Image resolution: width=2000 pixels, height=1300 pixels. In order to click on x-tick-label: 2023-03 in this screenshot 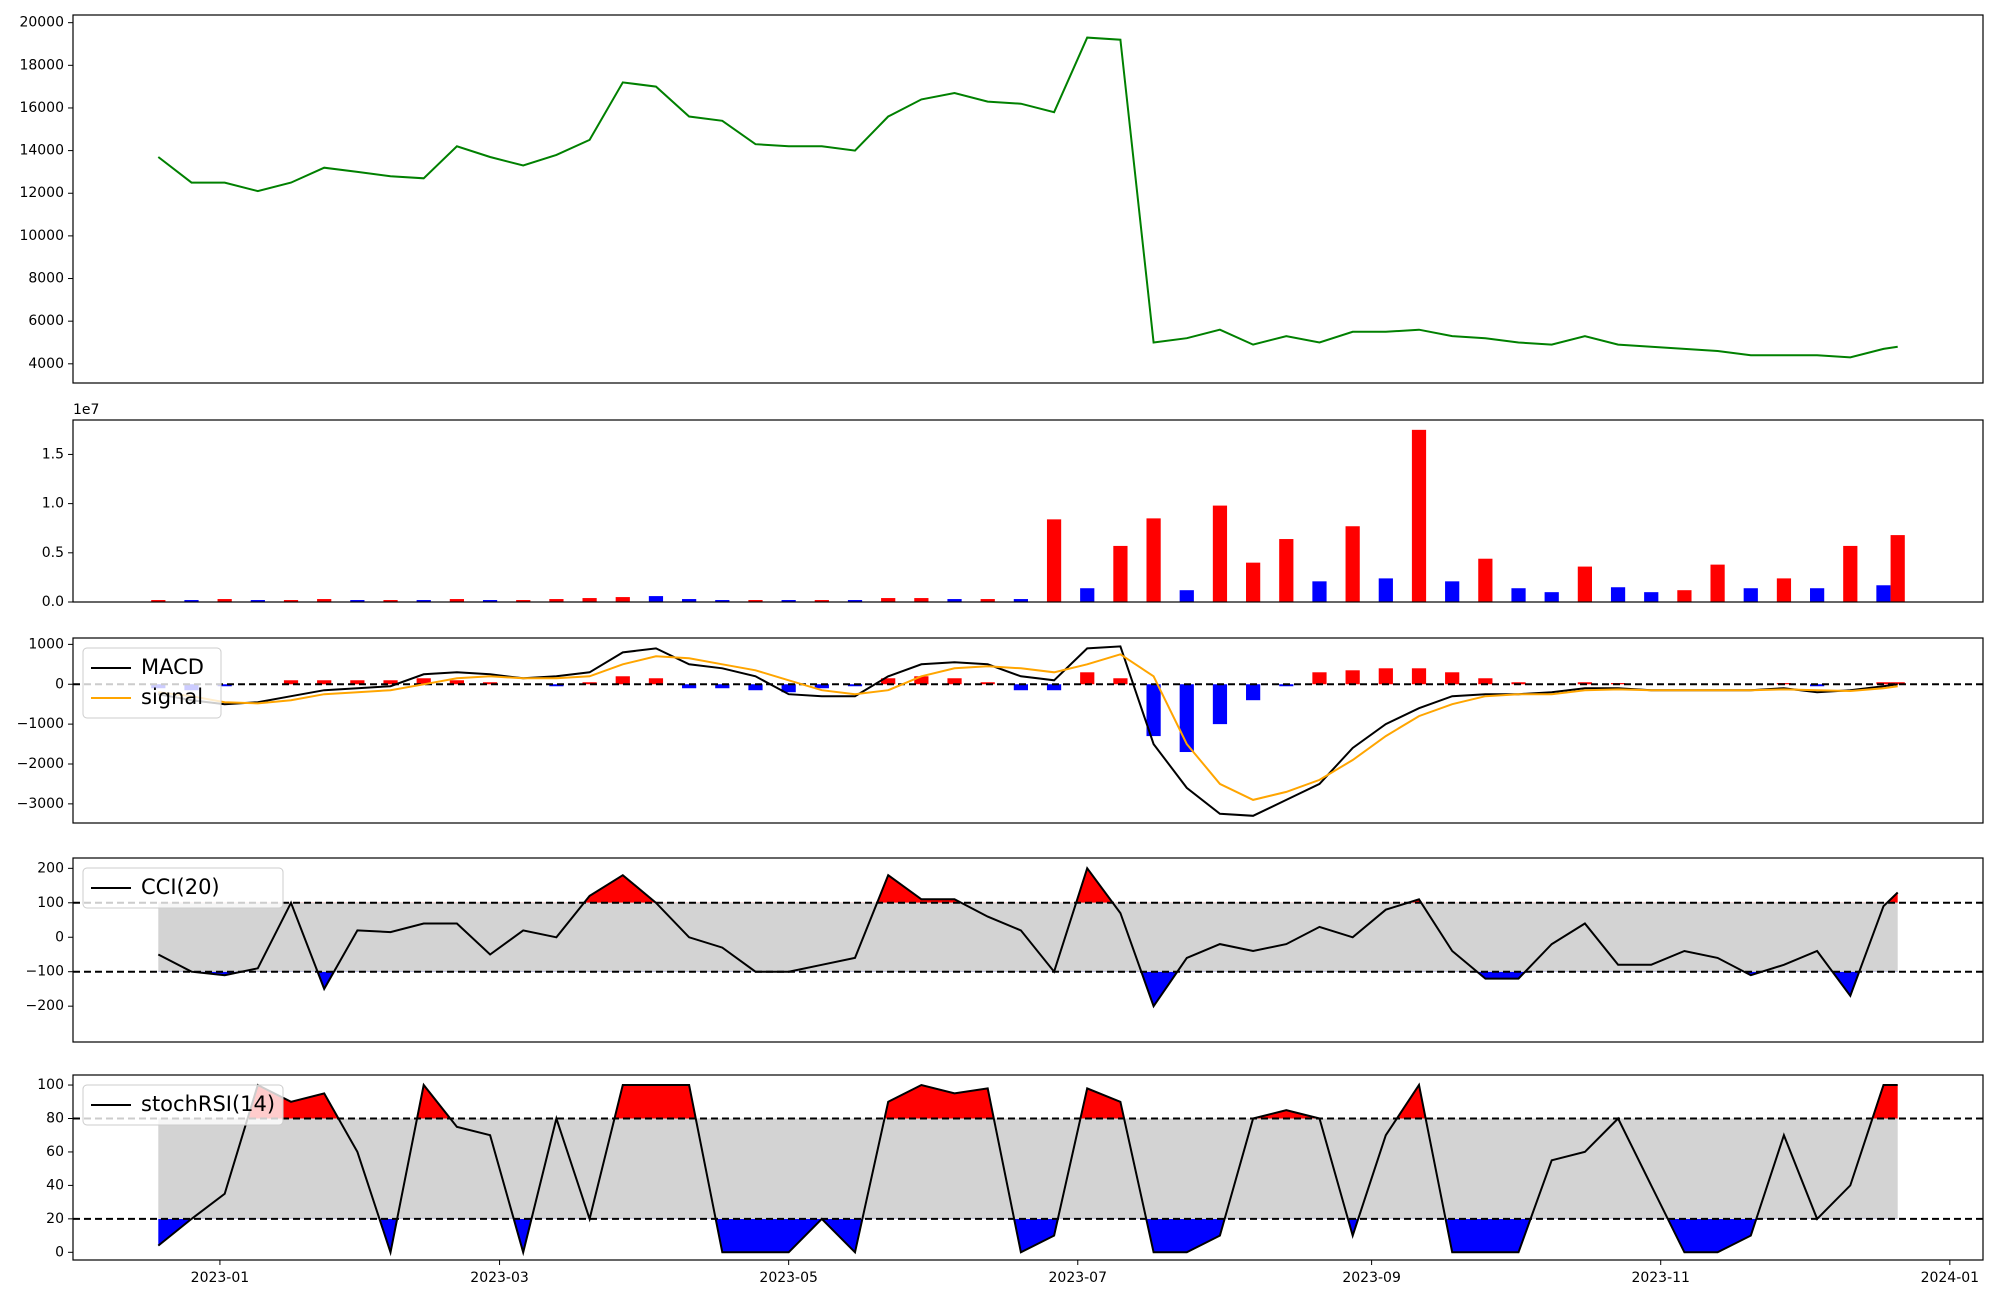, I will do `click(499, 1278)`.